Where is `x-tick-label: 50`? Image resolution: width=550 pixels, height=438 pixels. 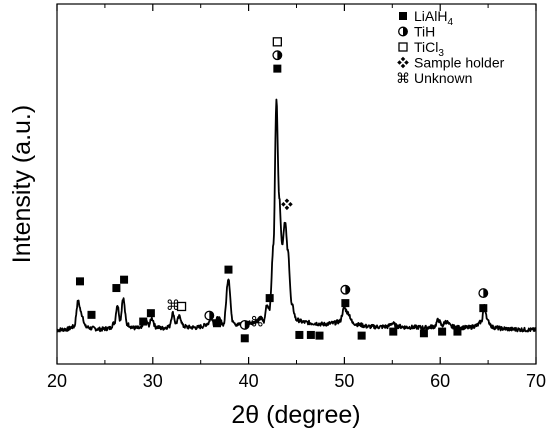
x-tick-label: 50 is located at coordinates (344, 381).